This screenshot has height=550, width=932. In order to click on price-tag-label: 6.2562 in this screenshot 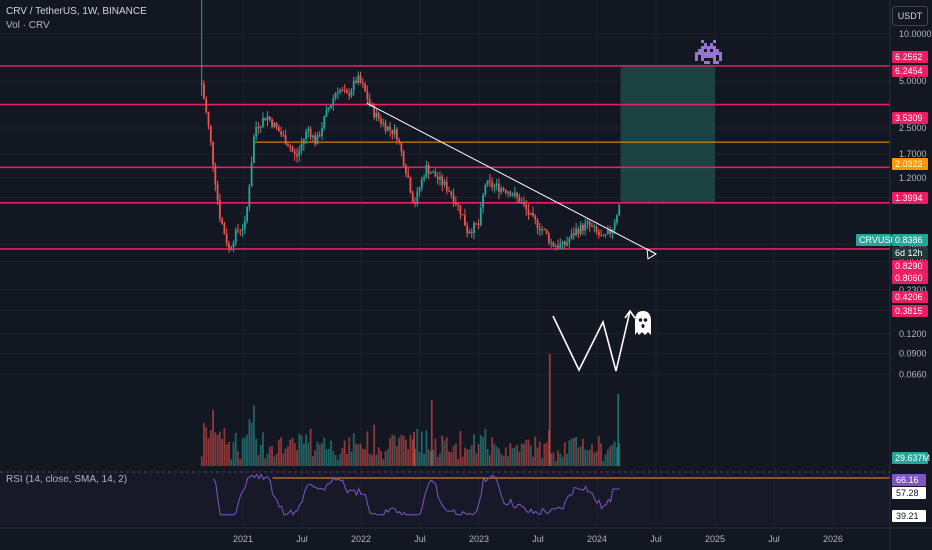, I will do `click(909, 57)`.